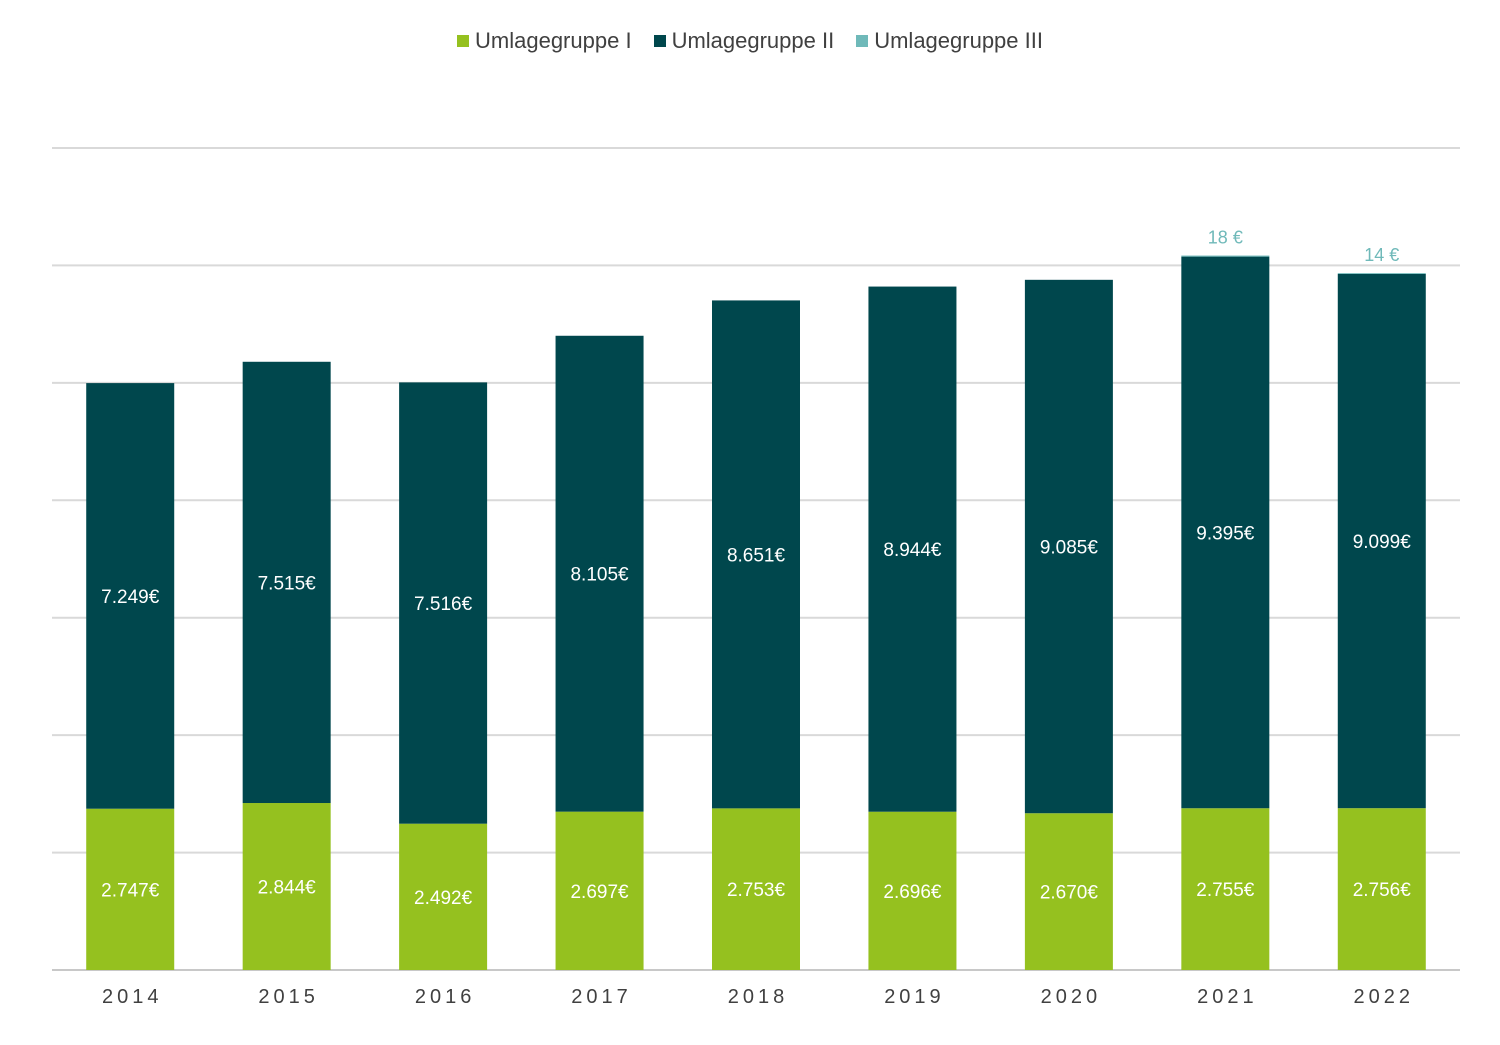 This screenshot has width=1500, height=1045. I want to click on data-label-2016-series-2: 7.516€, so click(443, 604).